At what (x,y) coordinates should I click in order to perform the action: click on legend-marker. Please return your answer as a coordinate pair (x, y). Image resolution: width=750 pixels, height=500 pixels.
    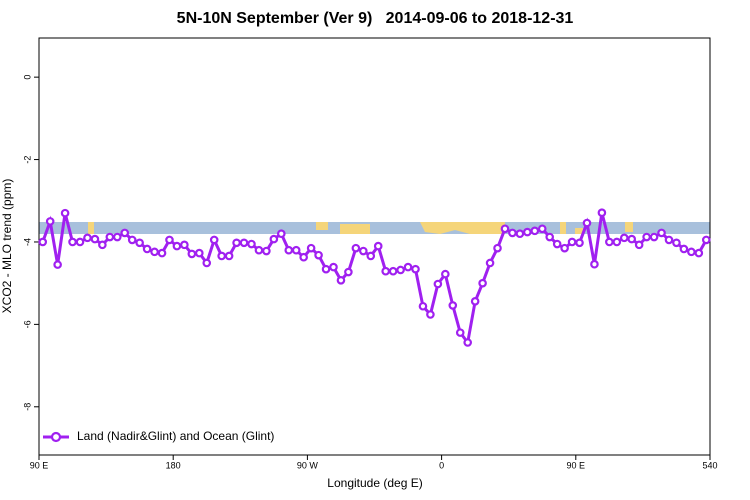
    Looking at the image, I should click on (56, 437).